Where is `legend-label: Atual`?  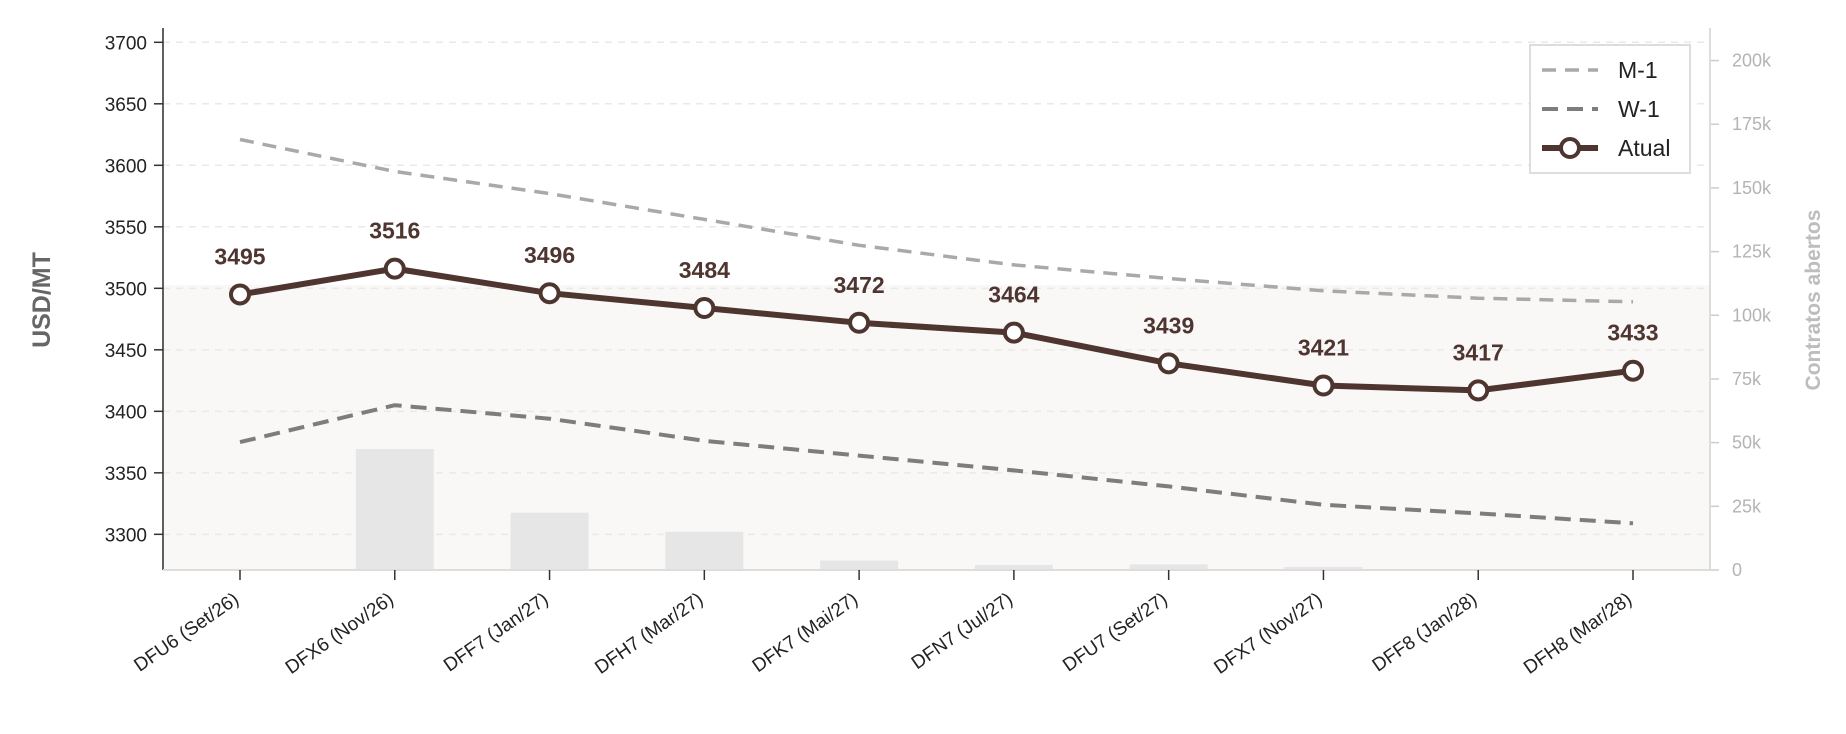
legend-label: Atual is located at coordinates (1644, 148).